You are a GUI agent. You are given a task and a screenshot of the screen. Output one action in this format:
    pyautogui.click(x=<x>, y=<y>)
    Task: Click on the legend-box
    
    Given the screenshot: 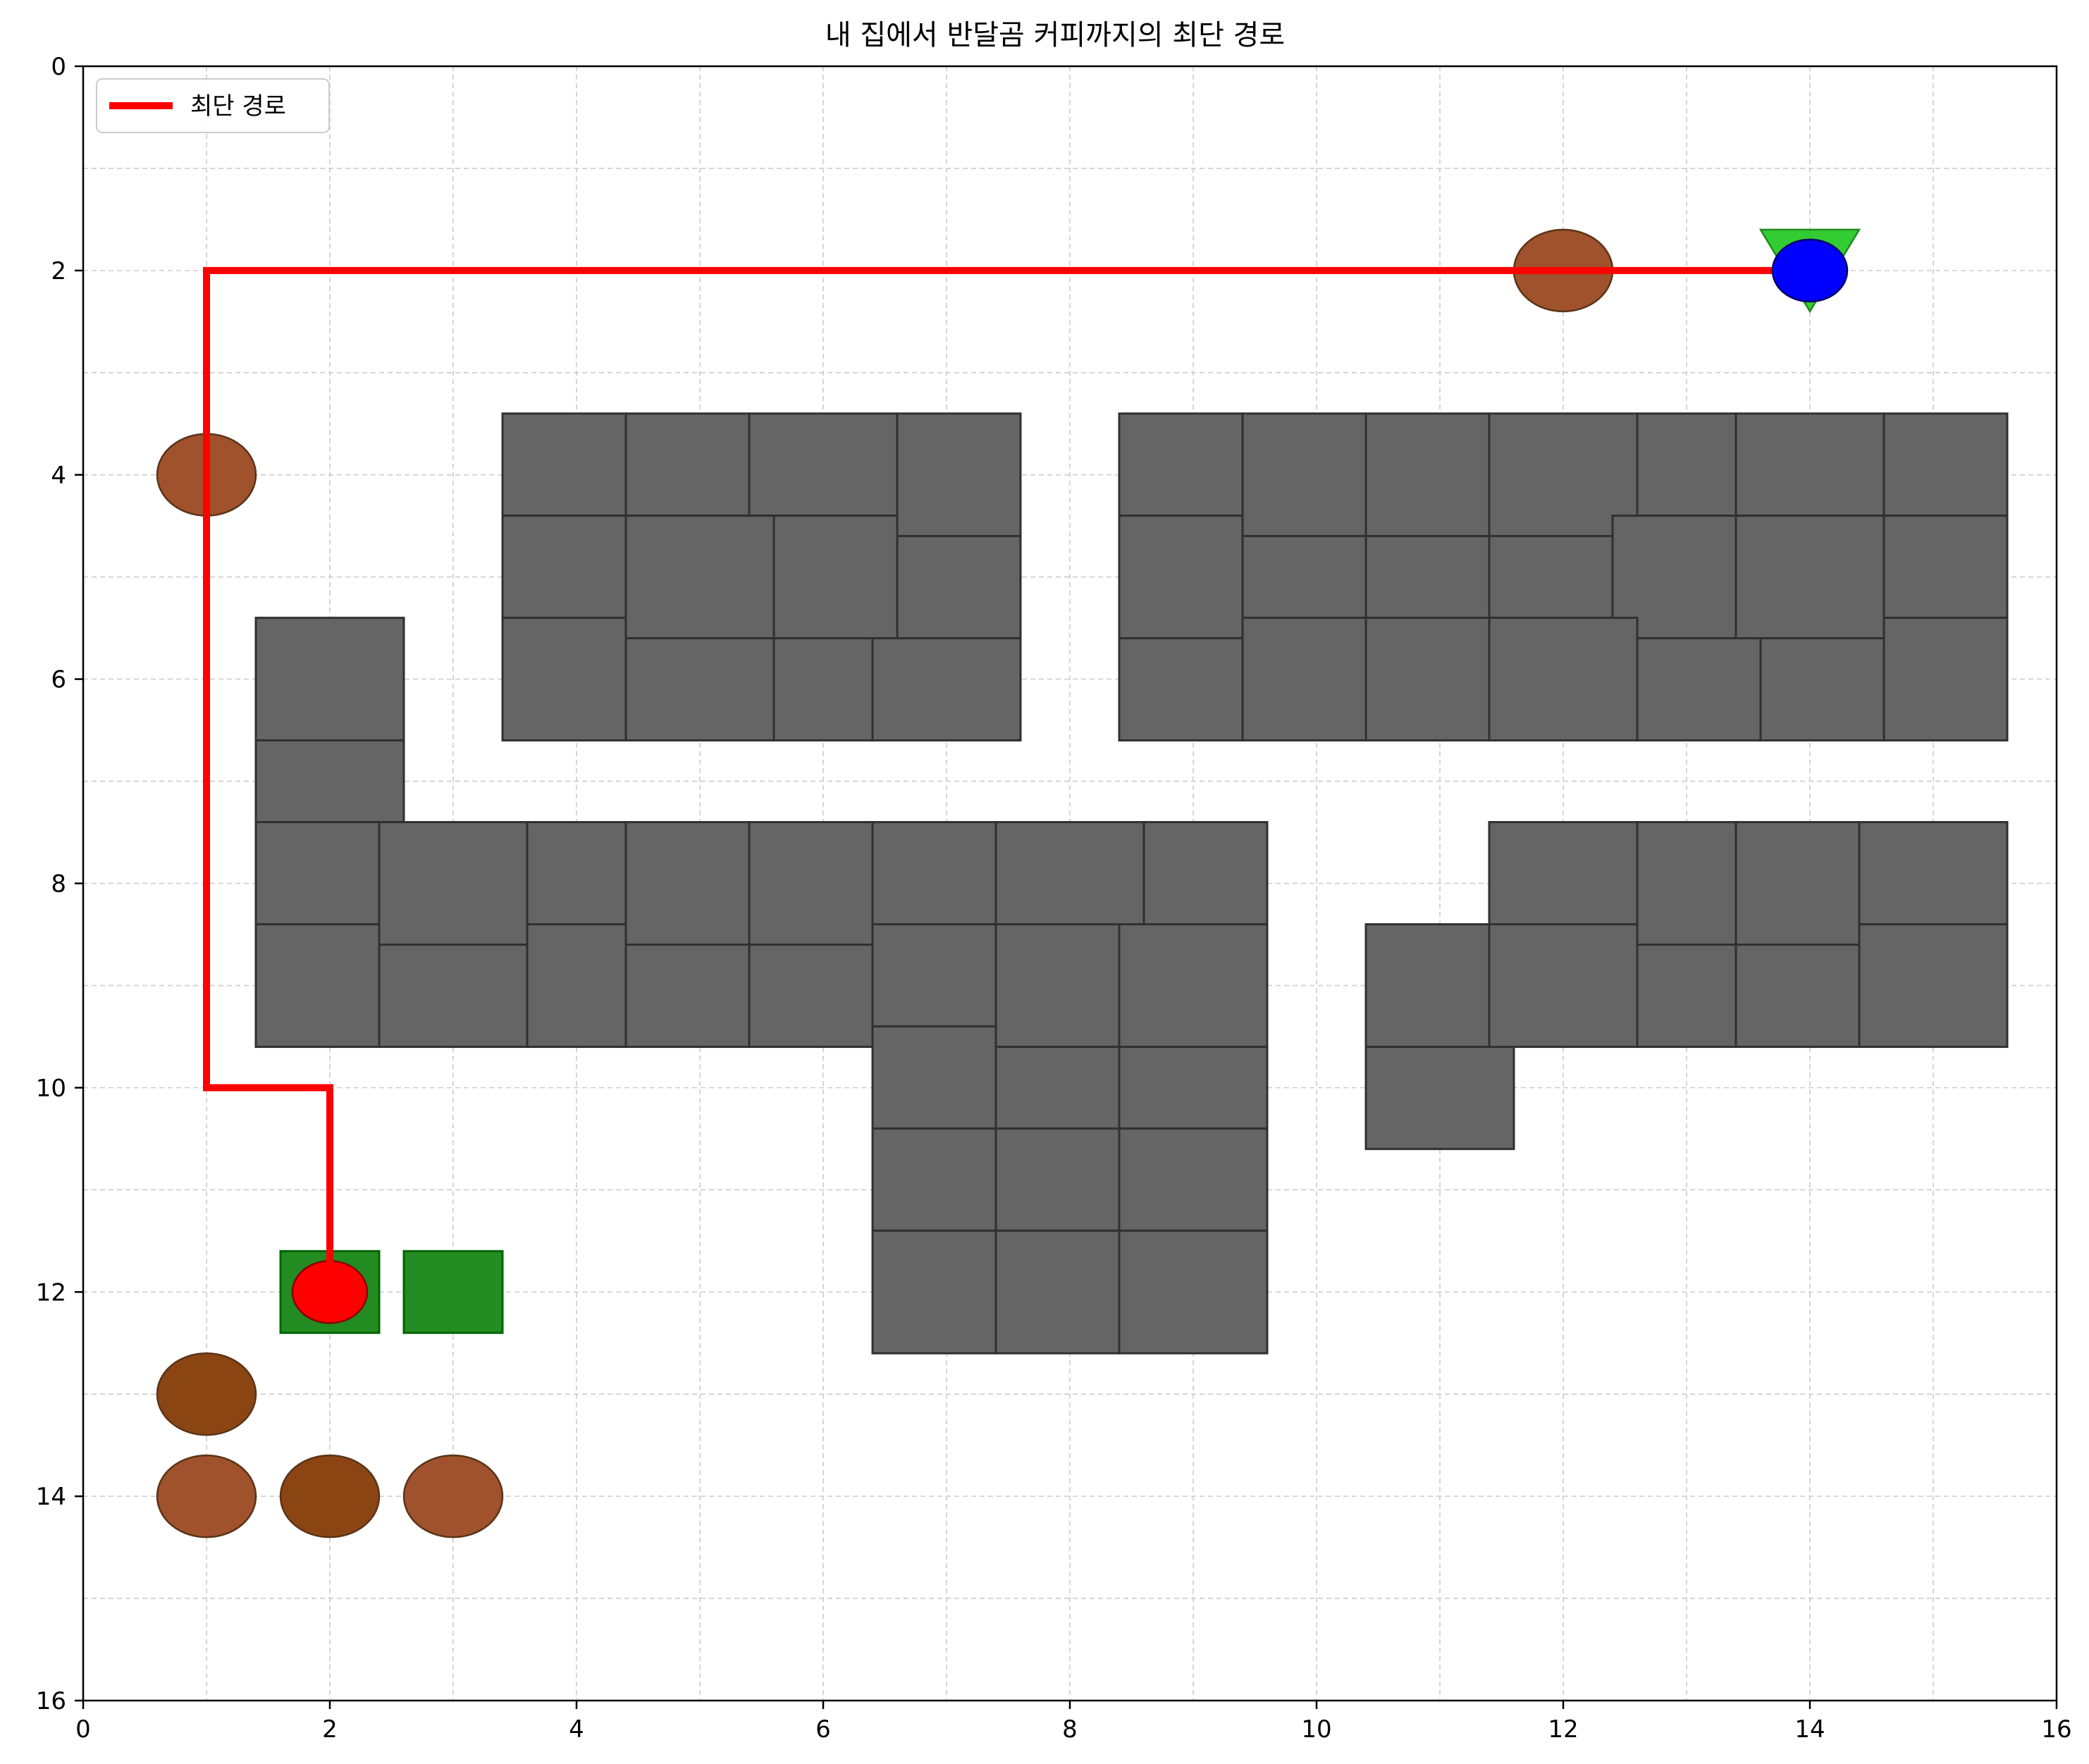 What is the action you would take?
    pyautogui.click(x=213, y=106)
    